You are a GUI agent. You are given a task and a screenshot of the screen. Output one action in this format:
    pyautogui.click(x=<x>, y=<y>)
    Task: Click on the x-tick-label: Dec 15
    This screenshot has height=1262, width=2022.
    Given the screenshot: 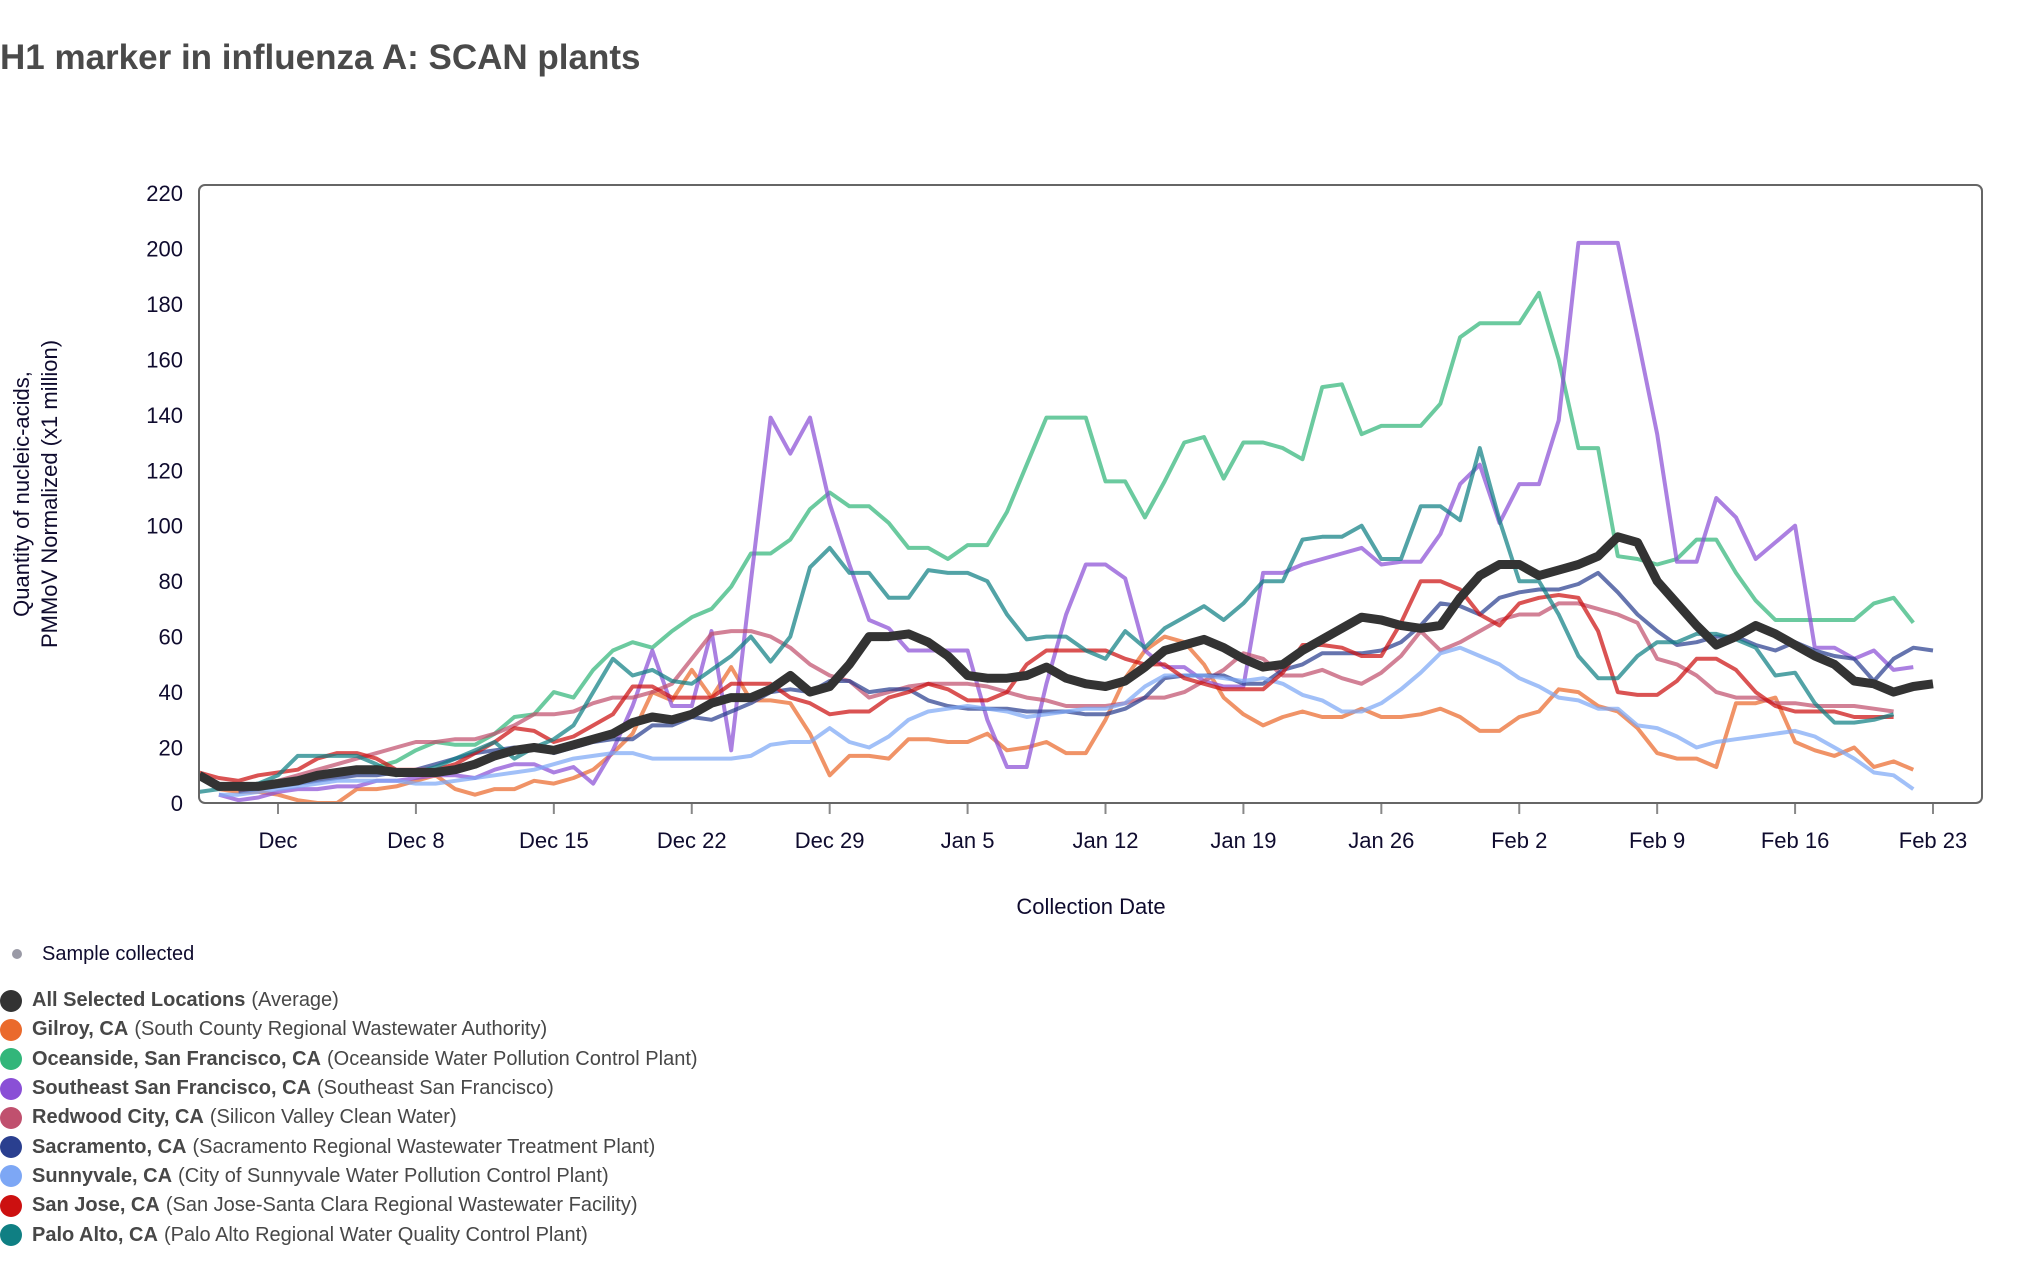 What is the action you would take?
    pyautogui.click(x=554, y=840)
    